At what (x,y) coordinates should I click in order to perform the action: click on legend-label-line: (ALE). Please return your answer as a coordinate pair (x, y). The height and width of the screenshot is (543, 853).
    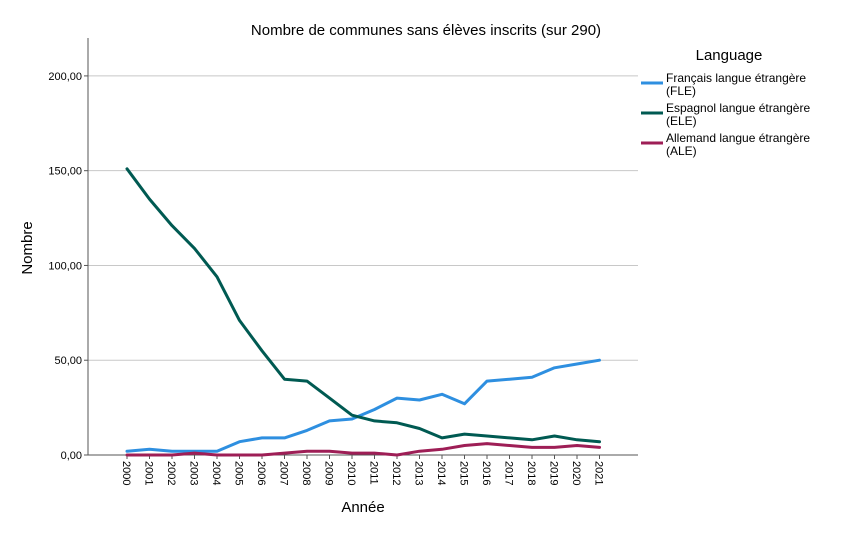
    Looking at the image, I should click on (681, 151).